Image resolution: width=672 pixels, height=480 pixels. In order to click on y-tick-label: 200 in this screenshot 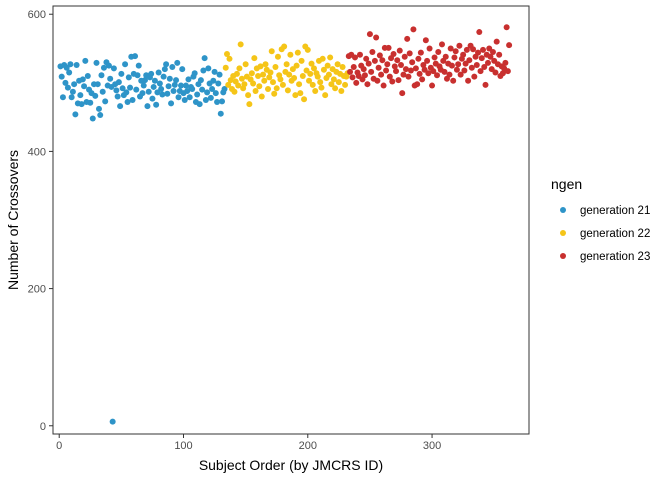, I will do `click(37, 290)`.